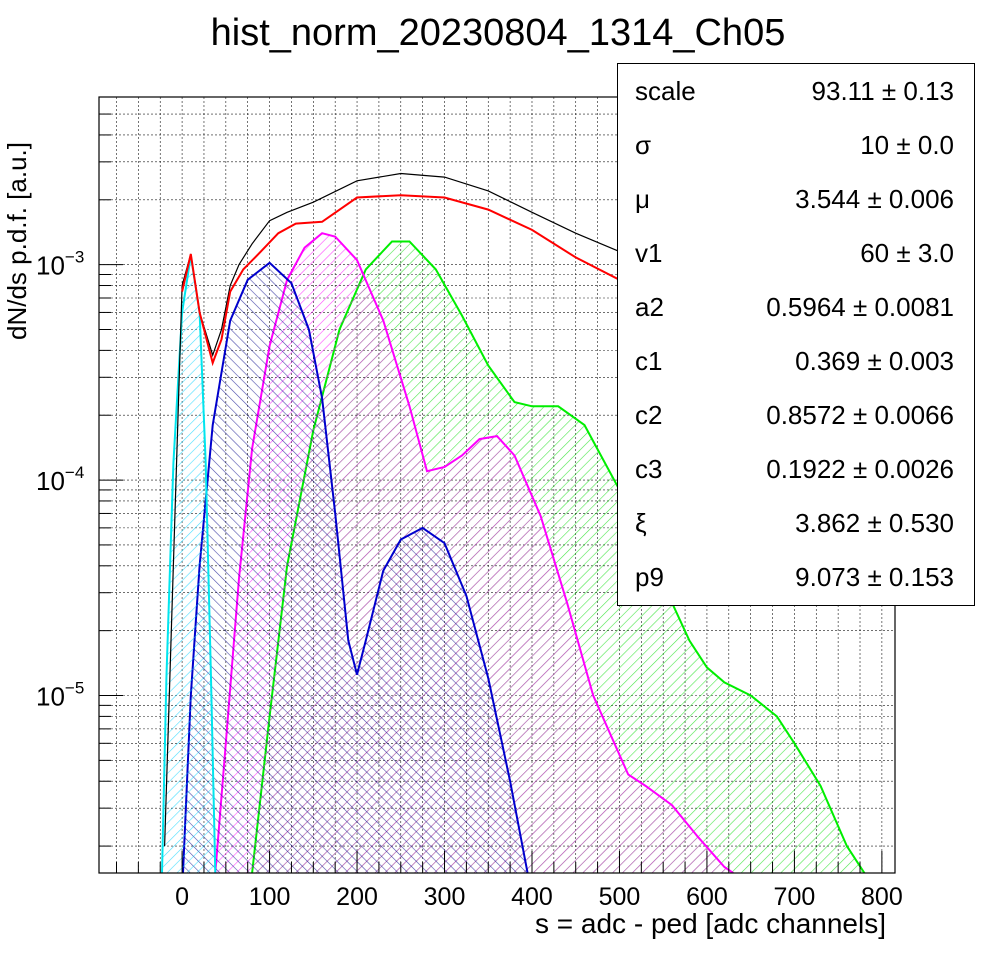 The image size is (996, 972). I want to click on stat-row: ξ 3.862 ± 0.530, so click(796, 523).